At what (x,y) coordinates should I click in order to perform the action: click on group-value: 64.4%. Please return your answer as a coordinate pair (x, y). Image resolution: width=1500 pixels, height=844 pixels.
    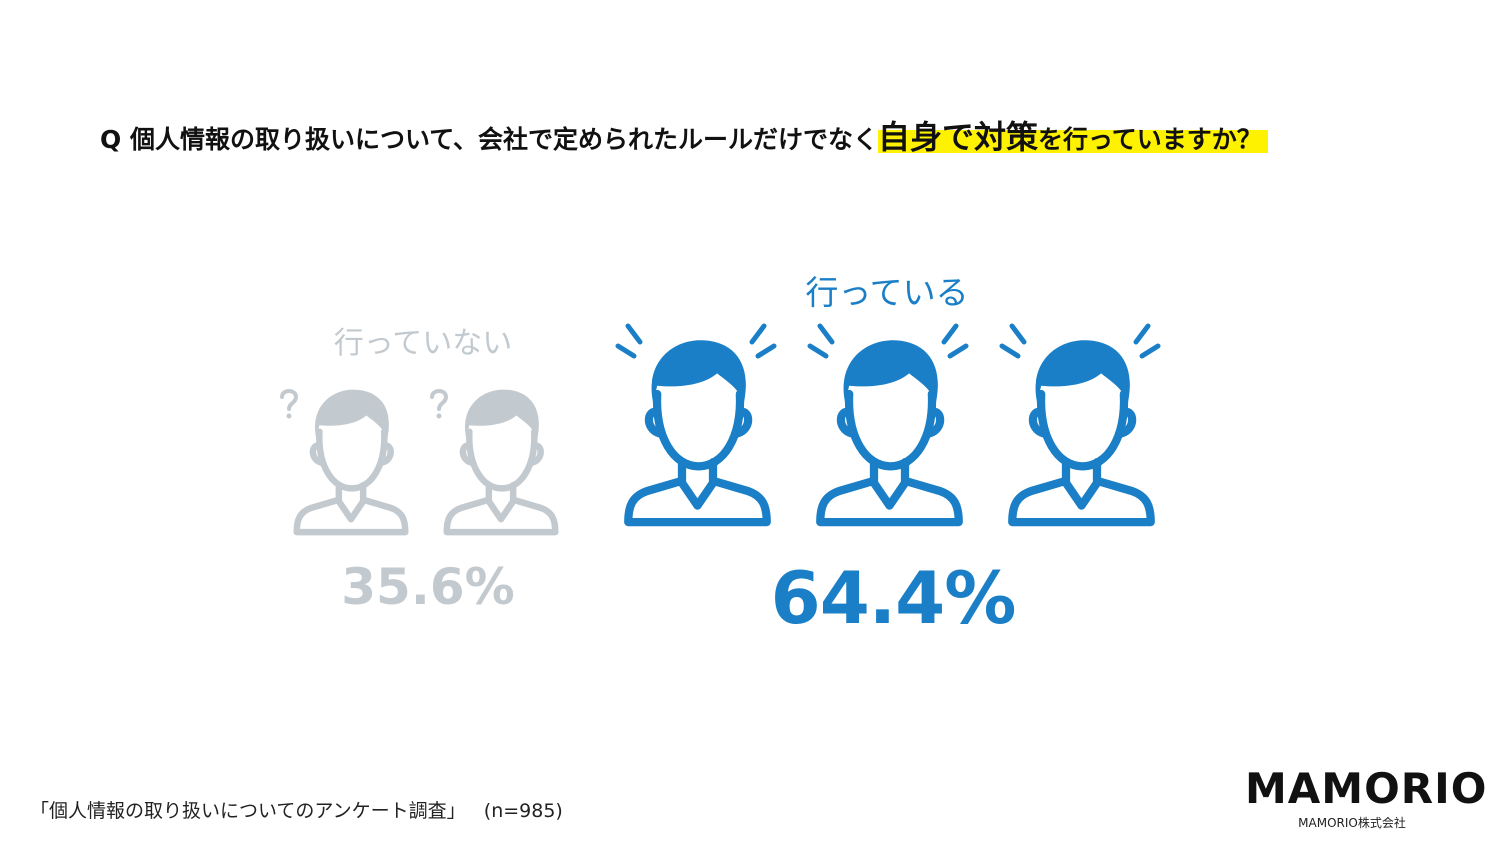
    Looking at the image, I should click on (893, 598).